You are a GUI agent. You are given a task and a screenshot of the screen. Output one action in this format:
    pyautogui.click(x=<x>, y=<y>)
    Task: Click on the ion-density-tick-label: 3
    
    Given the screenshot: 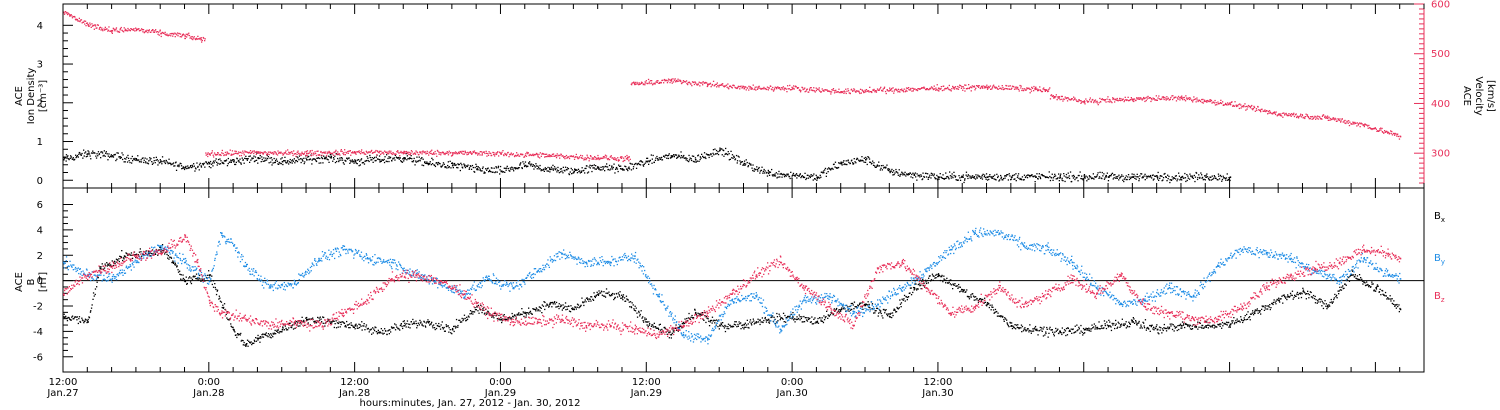 What is the action you would take?
    pyautogui.click(x=40, y=65)
    